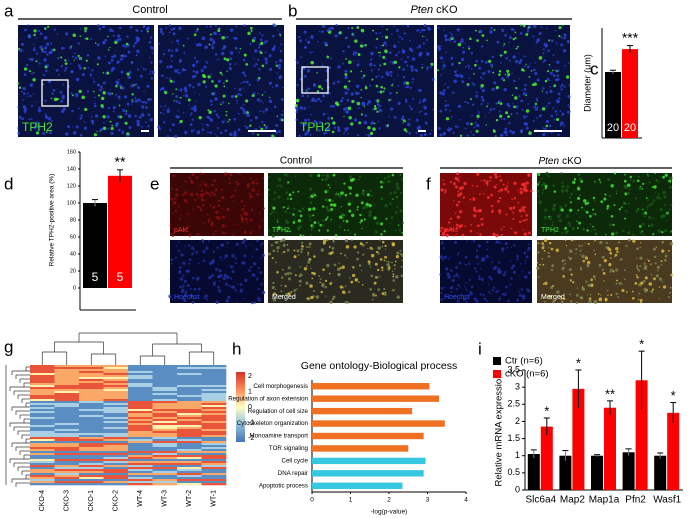 The image size is (689, 518). I want to click on panel-letter: i, so click(480, 348).